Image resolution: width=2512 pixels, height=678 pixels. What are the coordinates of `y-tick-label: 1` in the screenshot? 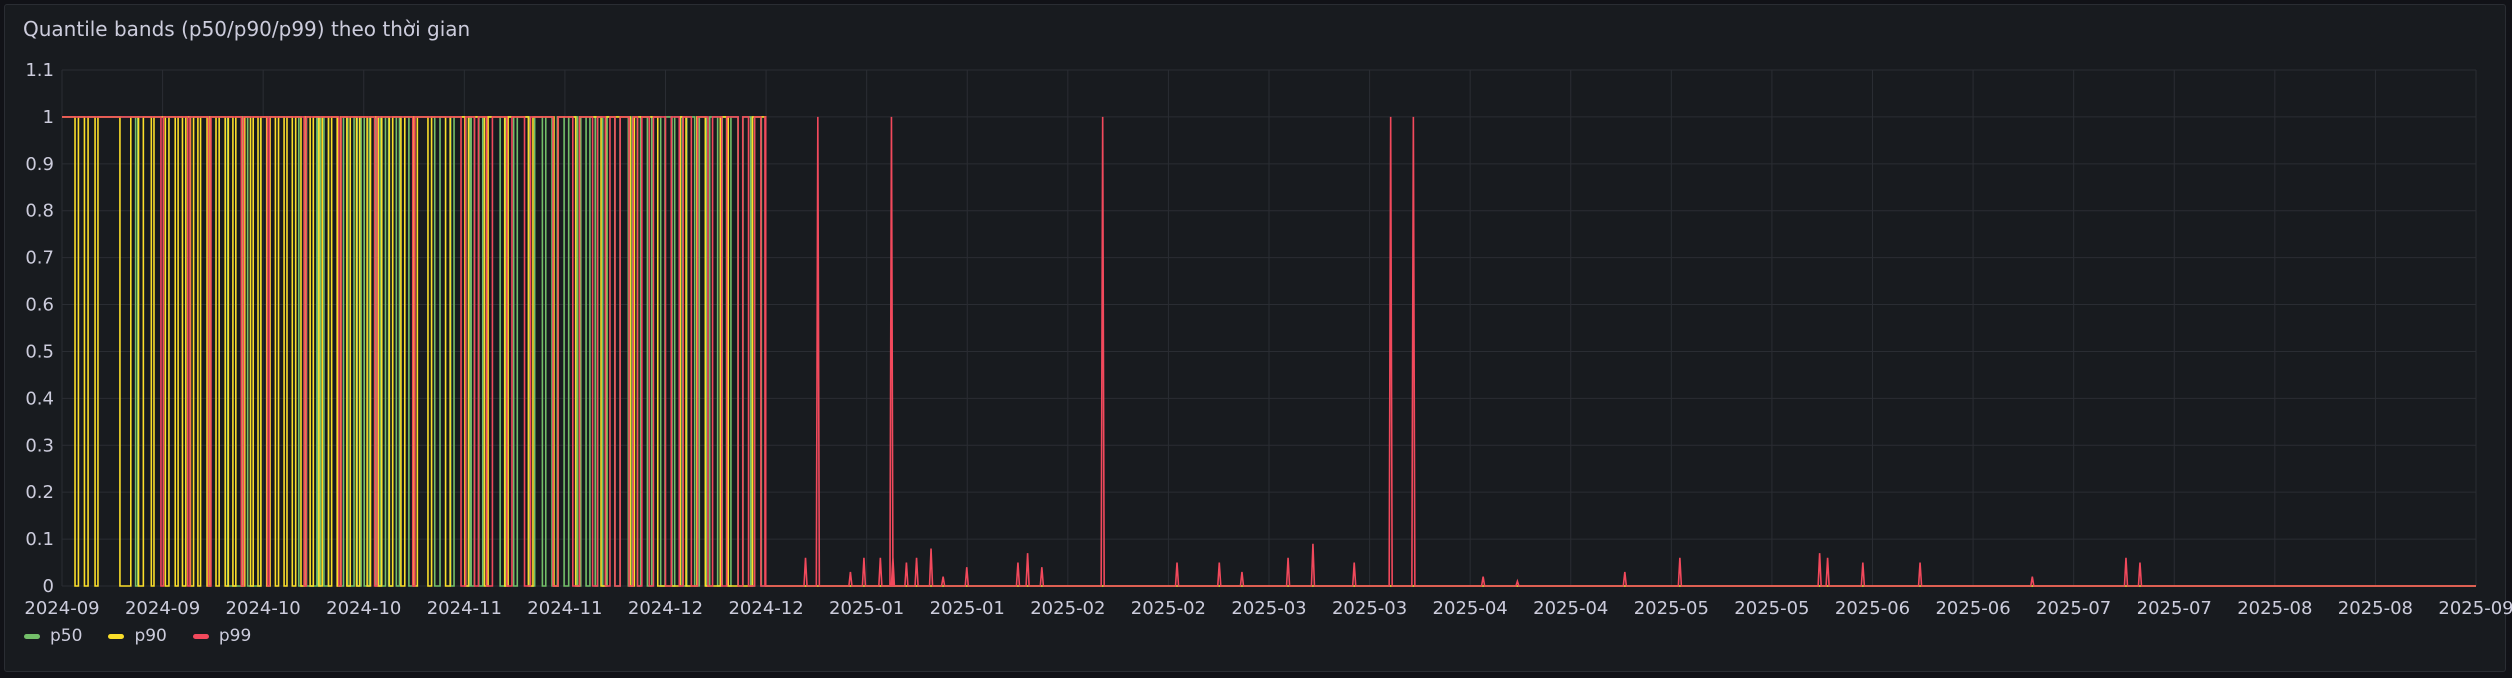 It's located at (48, 117).